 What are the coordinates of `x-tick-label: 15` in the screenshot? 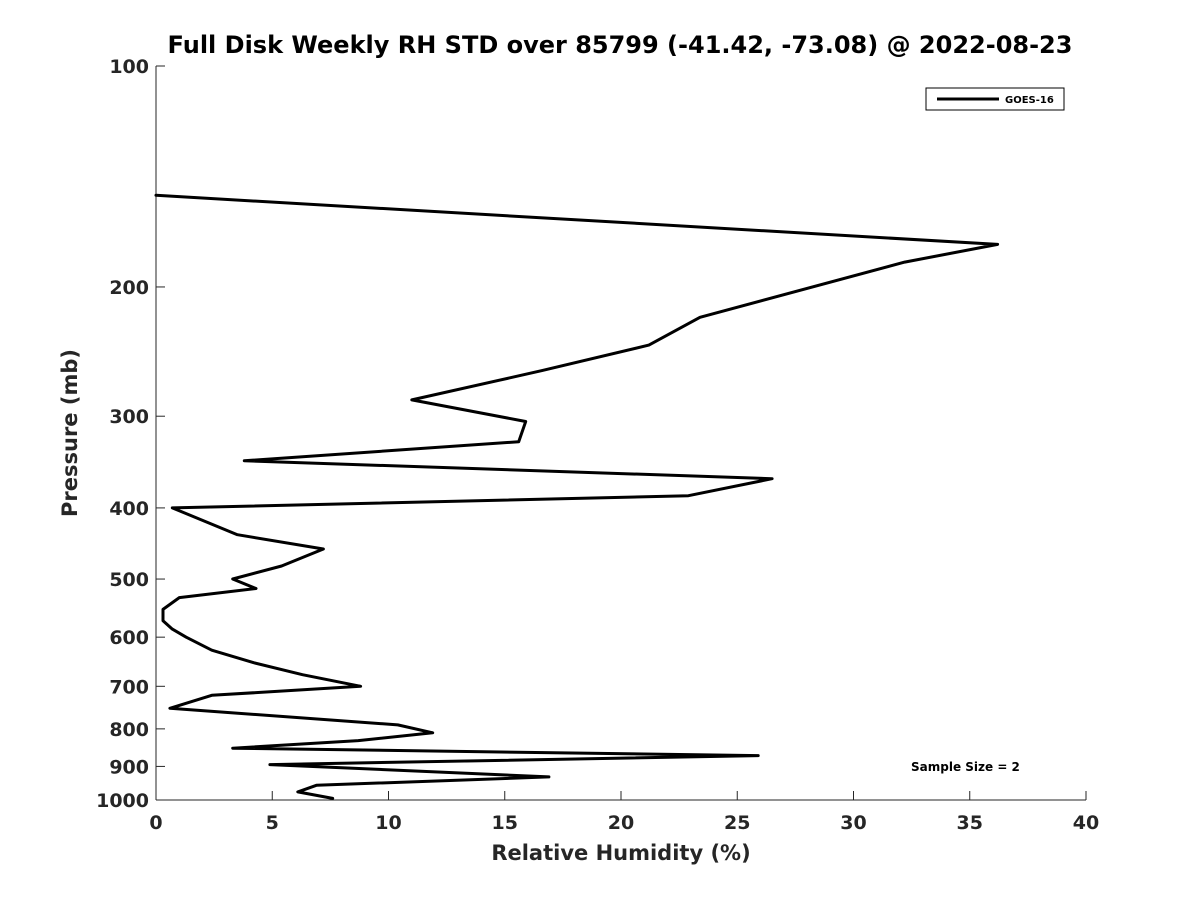 It's located at (505, 823).